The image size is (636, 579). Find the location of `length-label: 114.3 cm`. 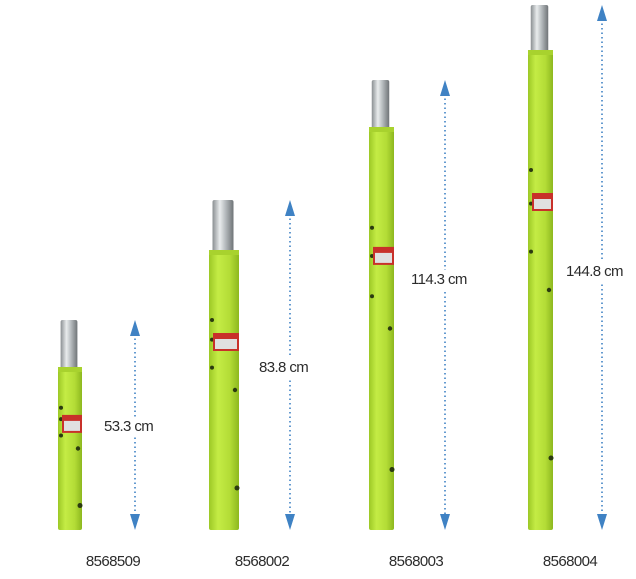

length-label: 114.3 cm is located at coordinates (439, 279).